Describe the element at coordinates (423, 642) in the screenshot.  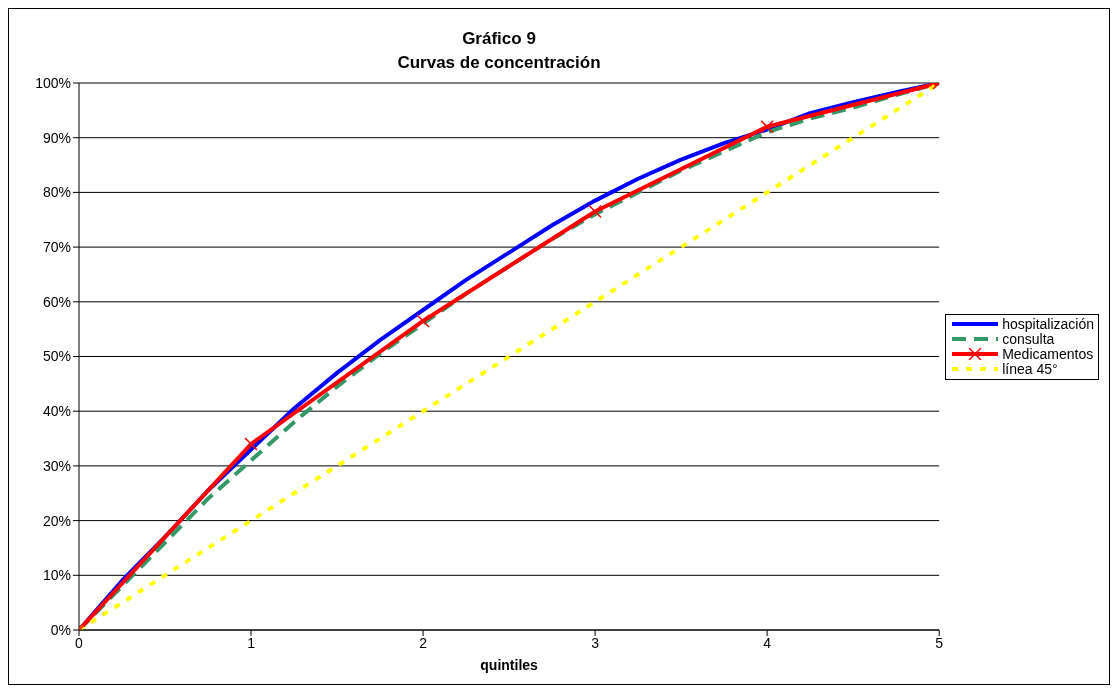
I see `x-tick-label: 2` at that location.